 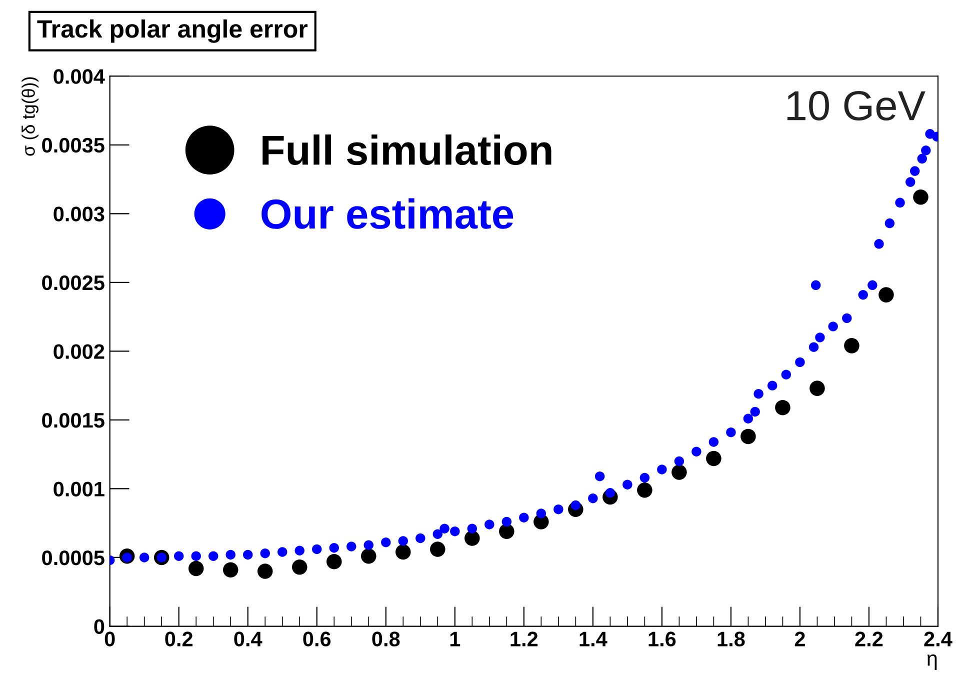 What do you see at coordinates (79, 214) in the screenshot?
I see `y-tick-label: 0.003` at bounding box center [79, 214].